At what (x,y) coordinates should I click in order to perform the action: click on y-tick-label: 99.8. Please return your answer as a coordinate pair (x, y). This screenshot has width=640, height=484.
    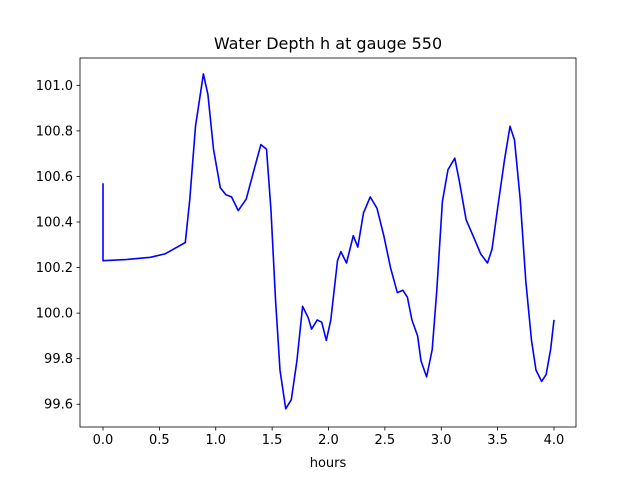
    Looking at the image, I should click on (58, 359).